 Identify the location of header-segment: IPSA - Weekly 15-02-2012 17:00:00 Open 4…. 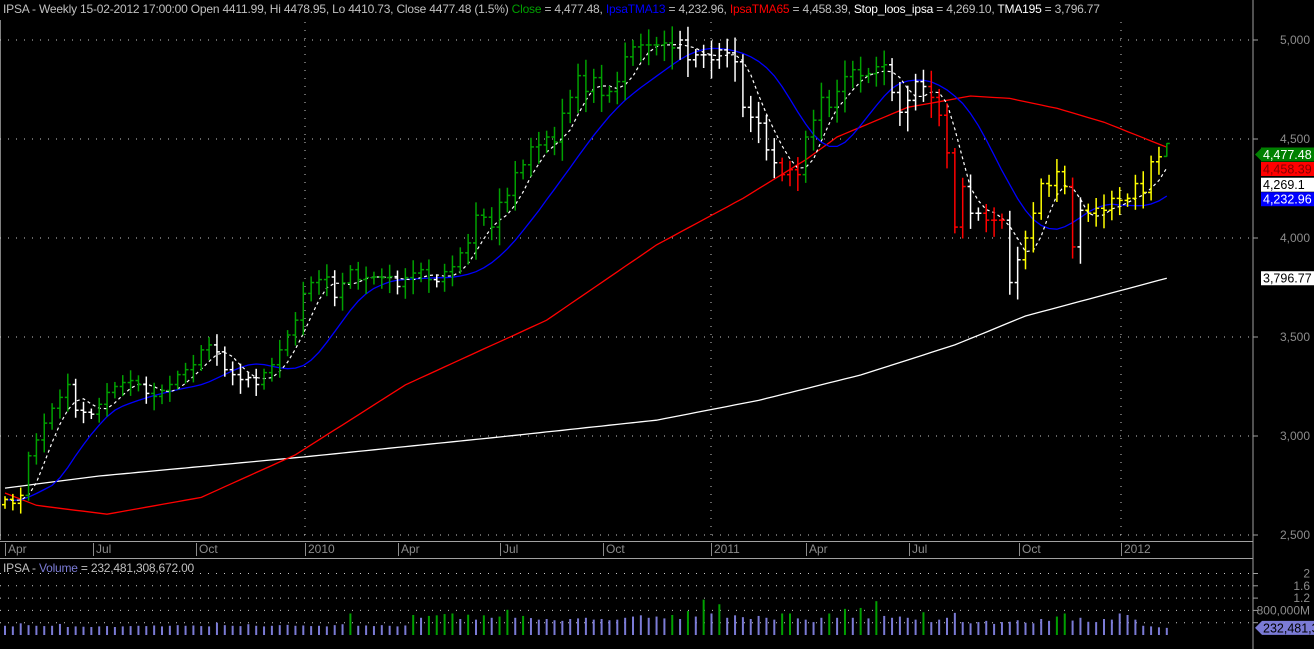
(257, 9).